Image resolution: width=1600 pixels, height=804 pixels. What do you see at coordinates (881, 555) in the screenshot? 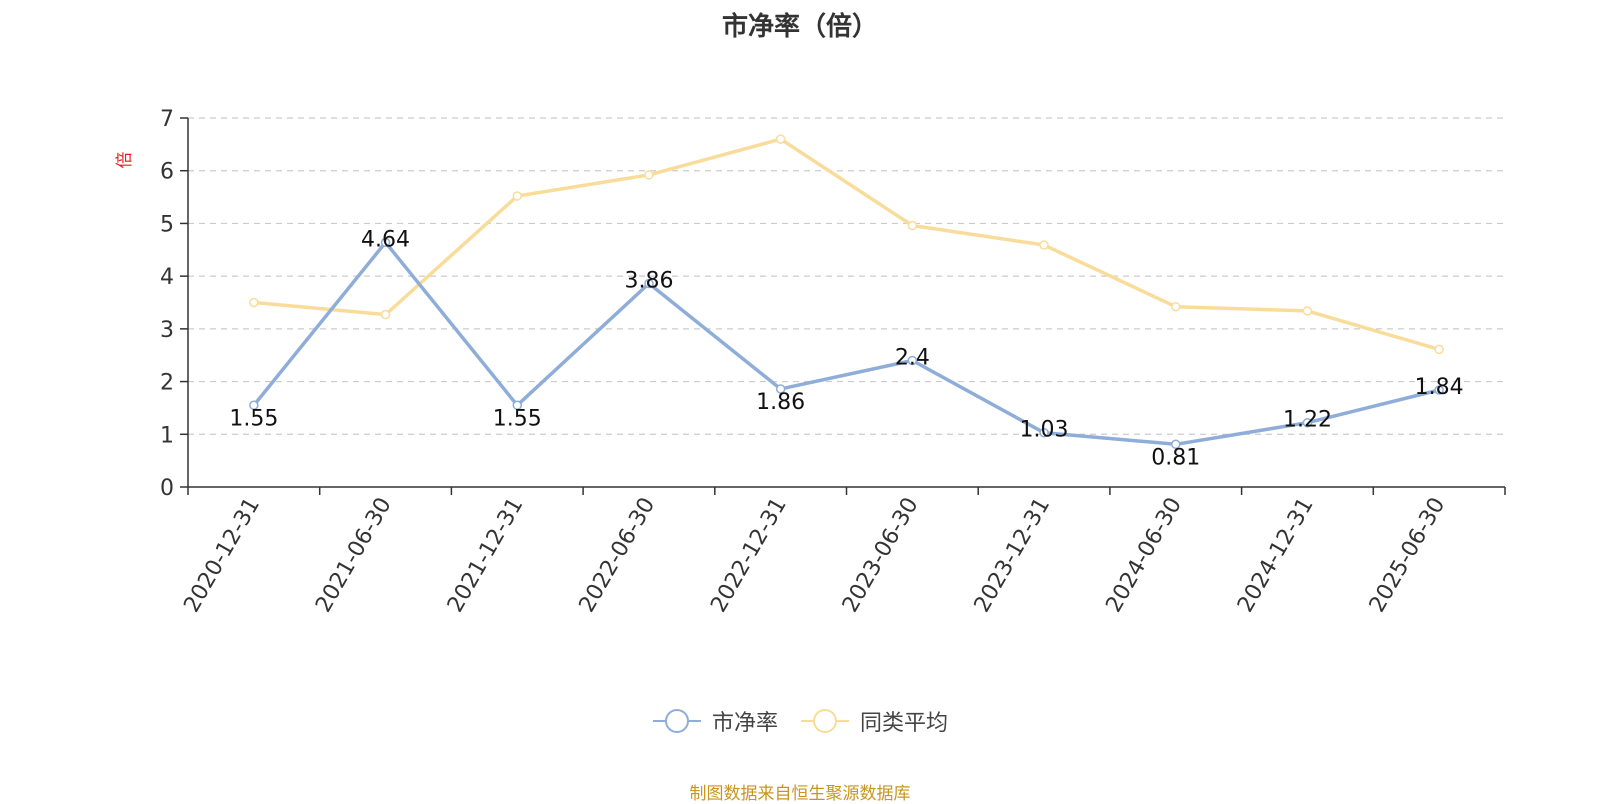
I see `x-tick-label: 2023-06-30` at bounding box center [881, 555].